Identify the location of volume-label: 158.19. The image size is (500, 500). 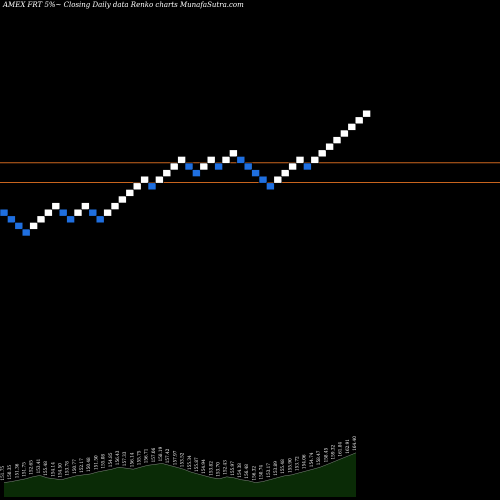
(160, 453).